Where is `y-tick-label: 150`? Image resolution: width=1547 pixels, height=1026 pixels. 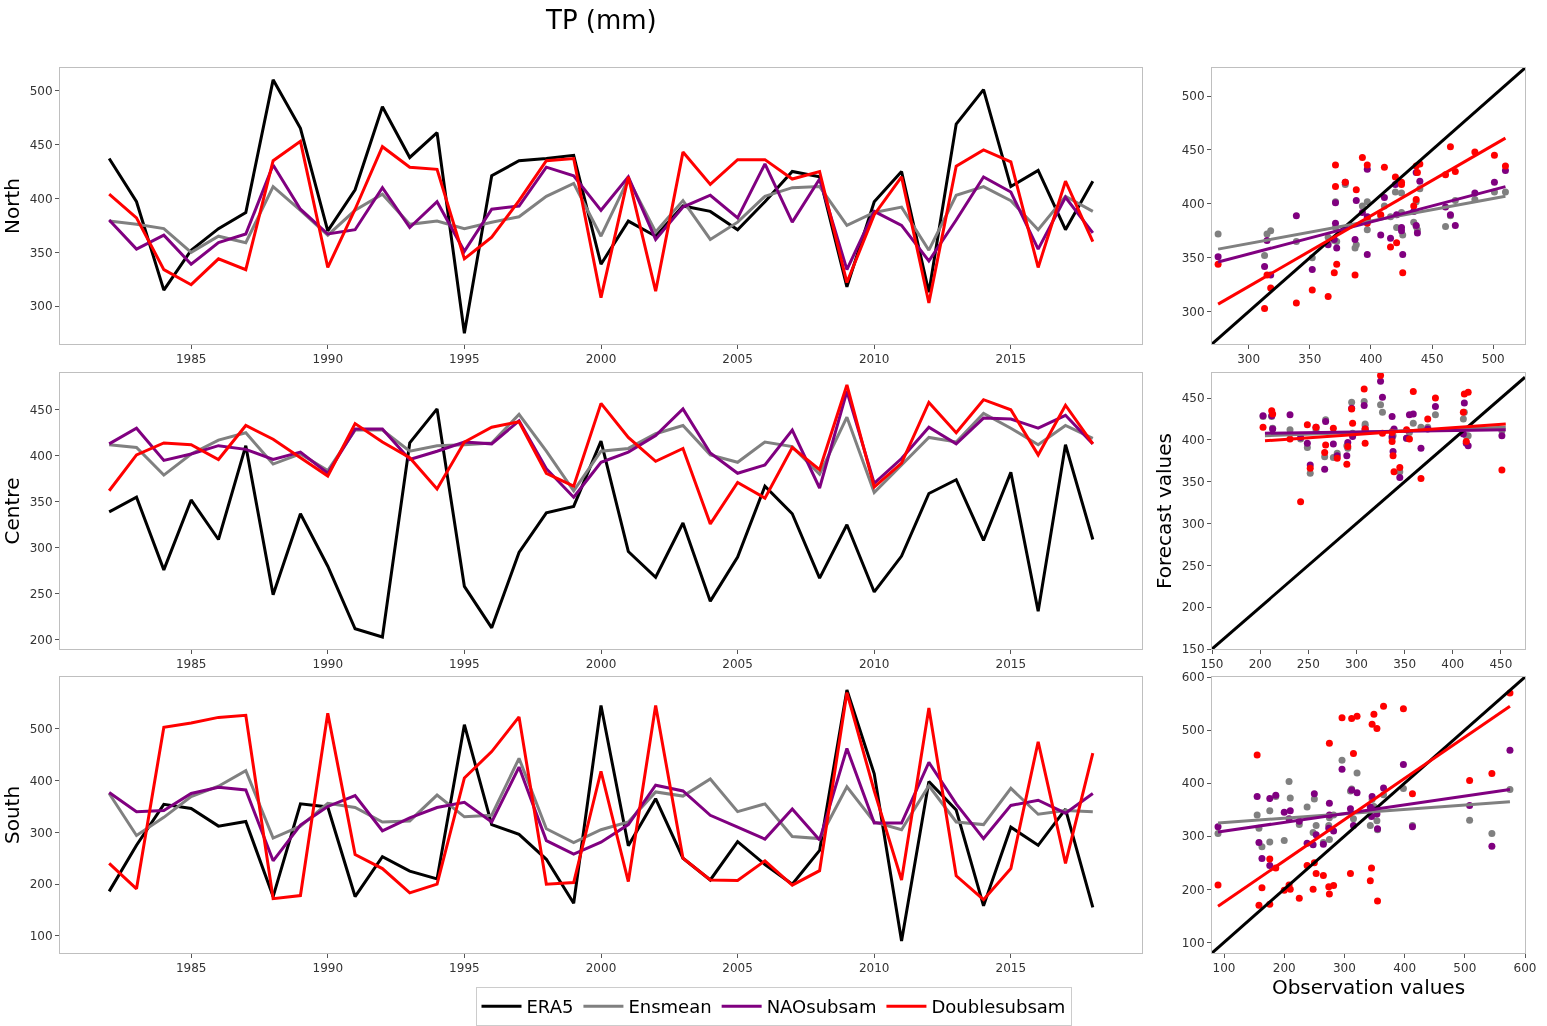
y-tick-label: 150 is located at coordinates (1193, 649).